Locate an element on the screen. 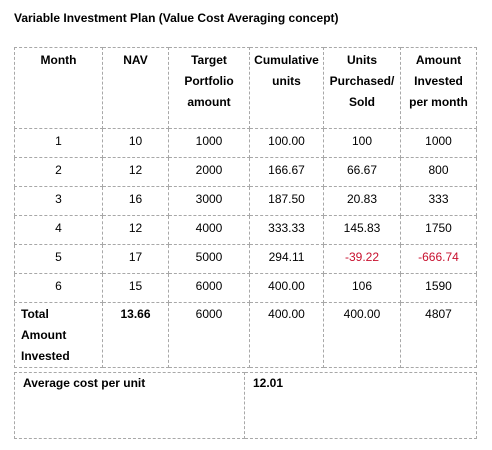 This screenshot has width=492, height=450. cell-amount: 1750 is located at coordinates (438, 230).